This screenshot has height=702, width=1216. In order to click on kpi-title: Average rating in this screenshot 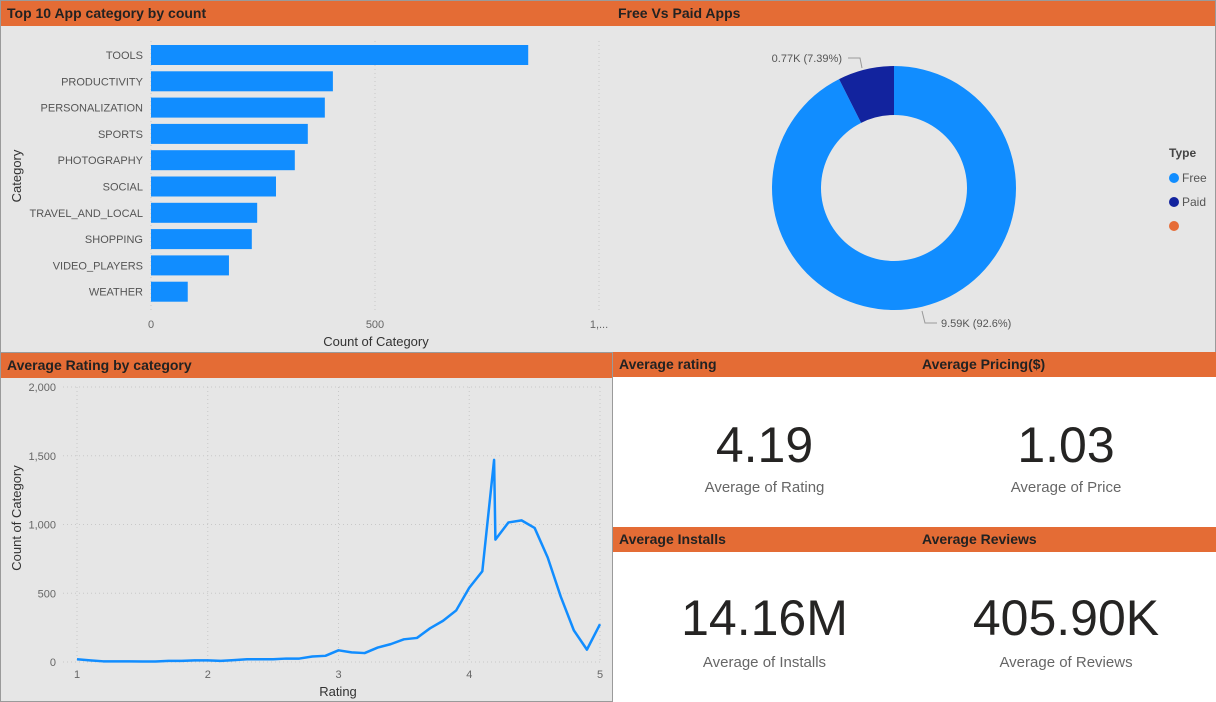, I will do `click(764, 364)`.